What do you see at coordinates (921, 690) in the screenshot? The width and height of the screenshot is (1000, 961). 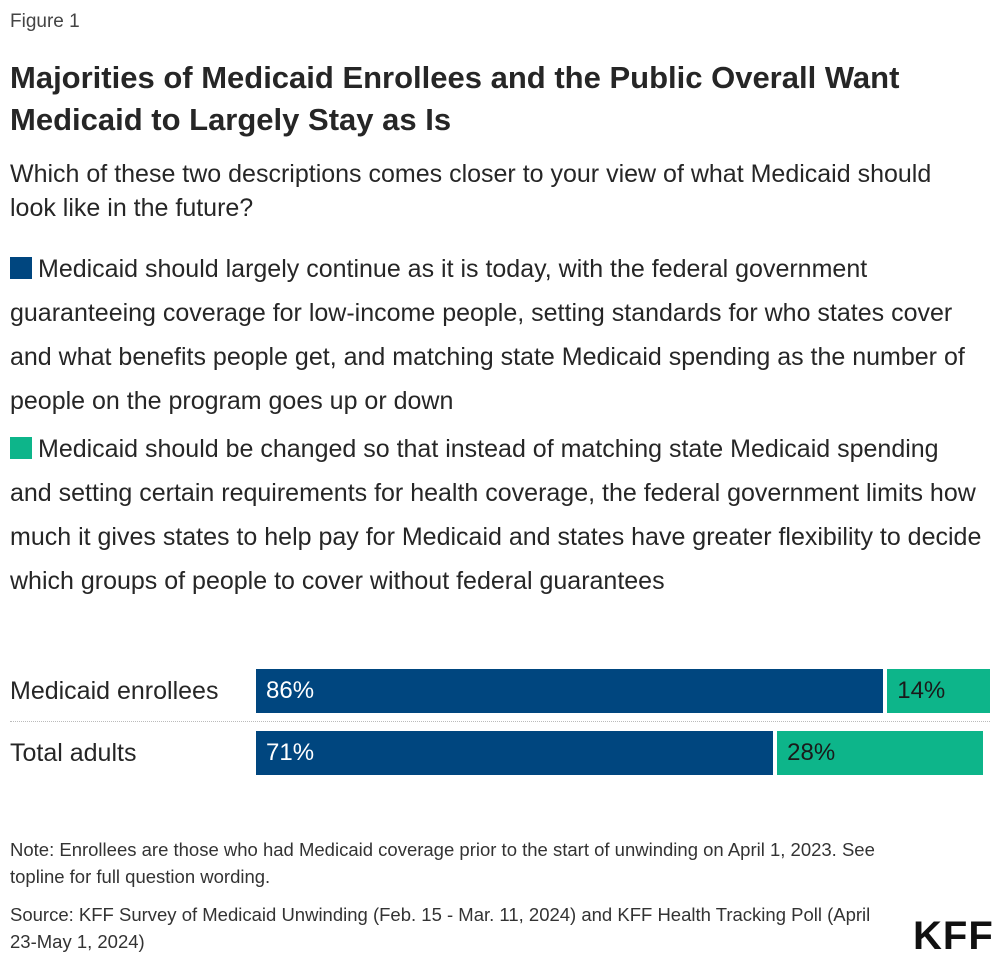 I see `data-label-enrollees-change: 14%` at bounding box center [921, 690].